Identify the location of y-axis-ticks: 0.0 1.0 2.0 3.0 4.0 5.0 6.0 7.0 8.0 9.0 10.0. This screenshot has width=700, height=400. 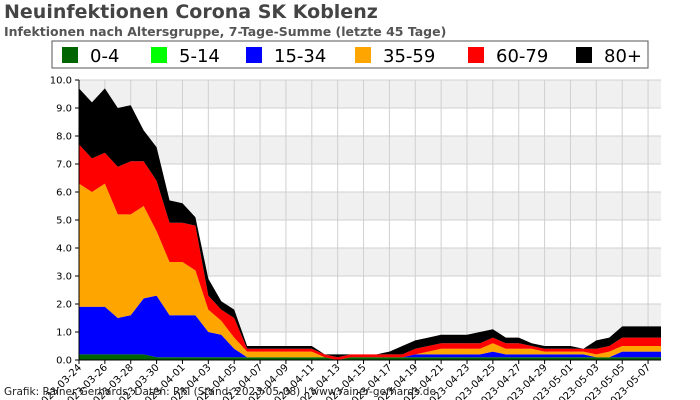
(64, 221).